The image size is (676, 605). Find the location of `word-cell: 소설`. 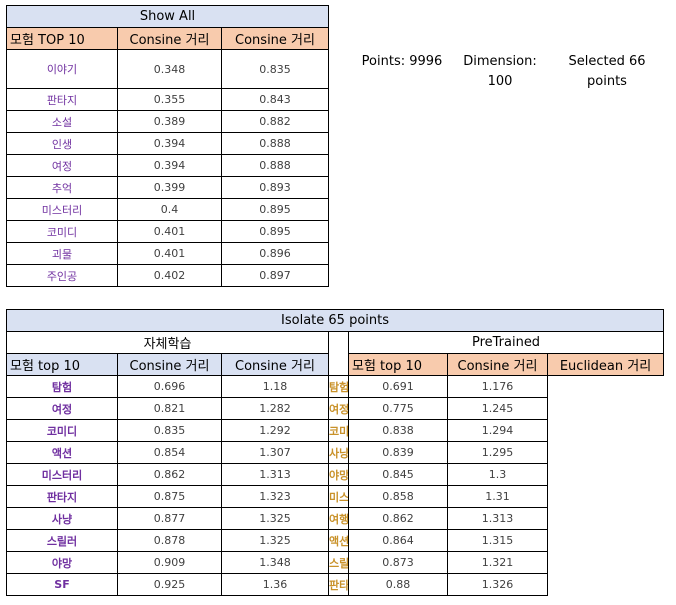

word-cell: 소설 is located at coordinates (62, 121).